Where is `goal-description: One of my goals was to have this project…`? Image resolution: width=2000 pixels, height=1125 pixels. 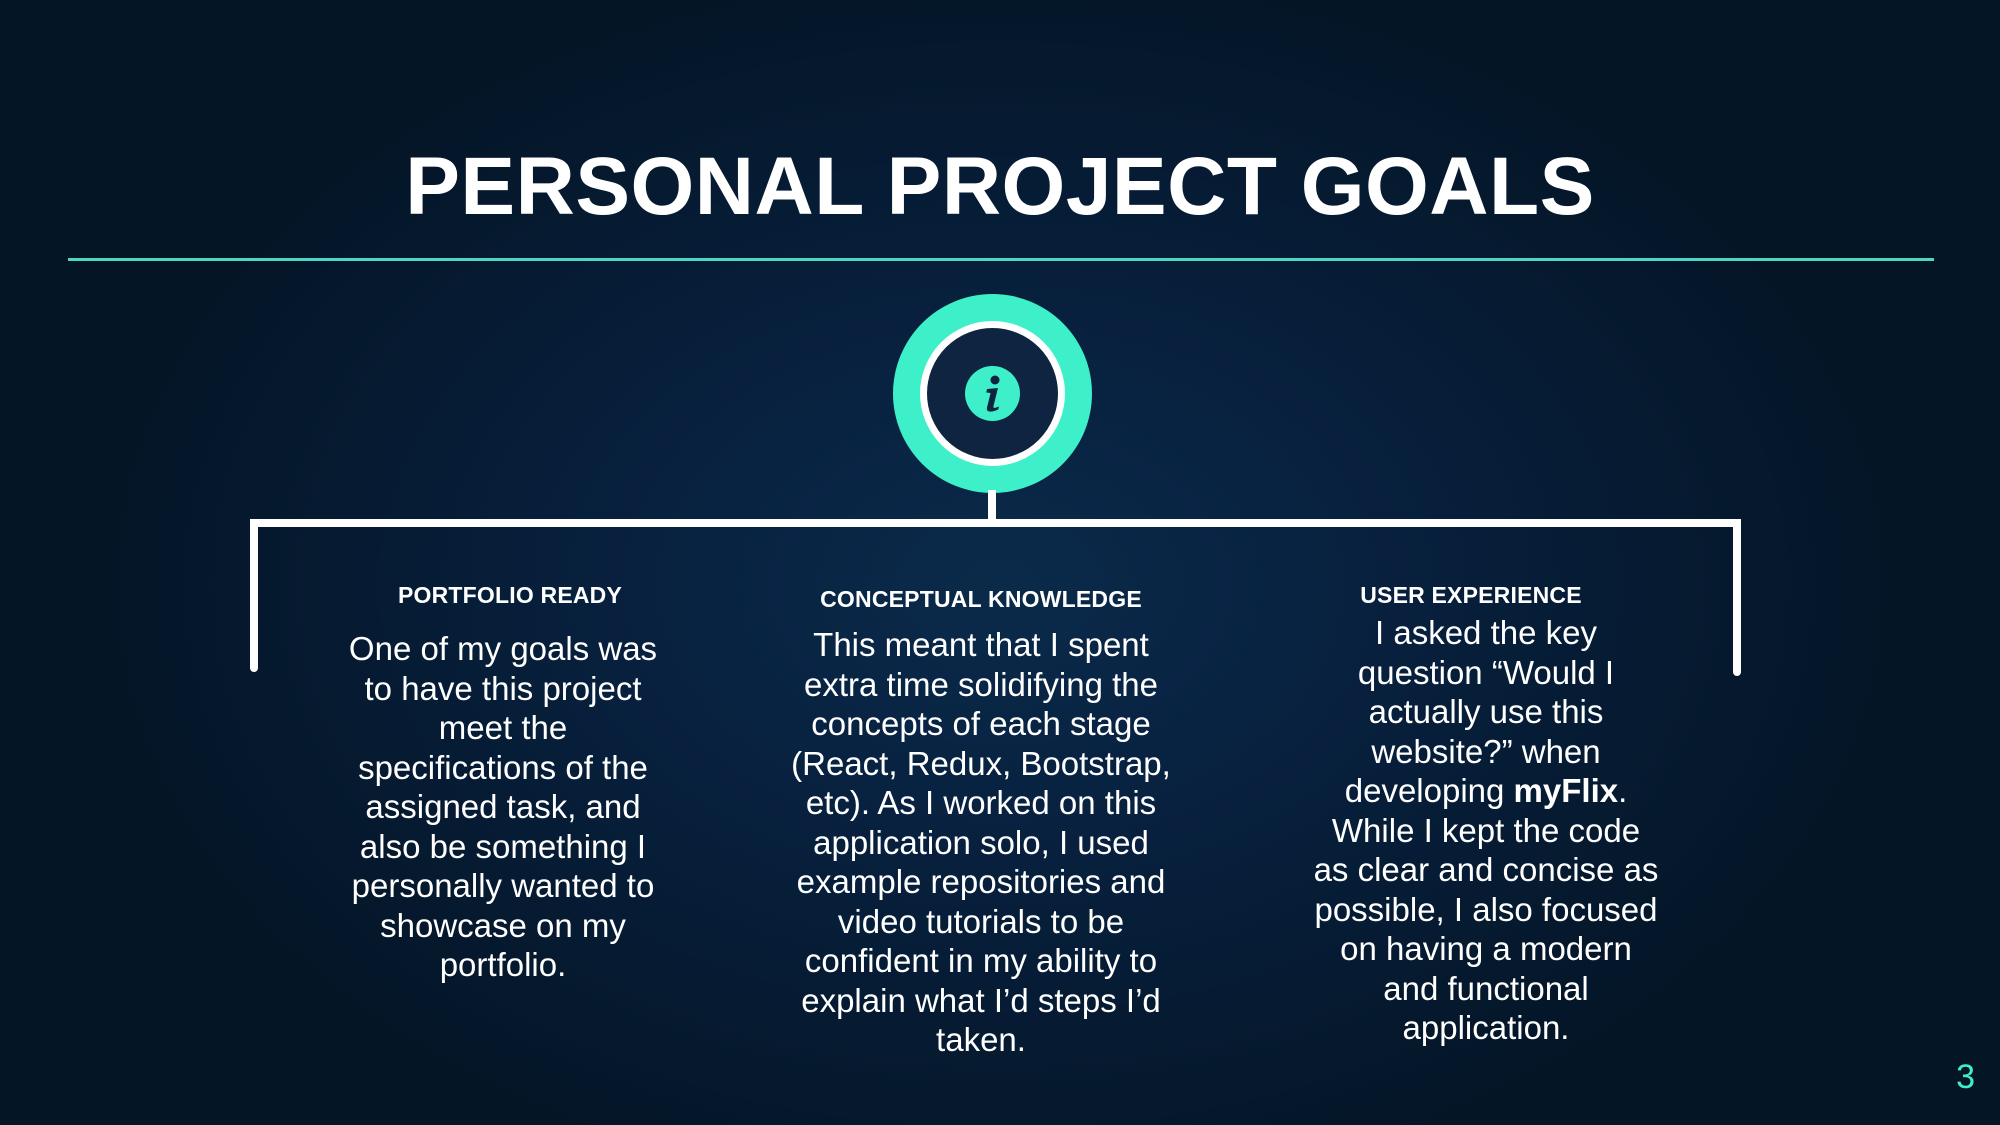 goal-description: One of my goals was to have this project… is located at coordinates (503, 806).